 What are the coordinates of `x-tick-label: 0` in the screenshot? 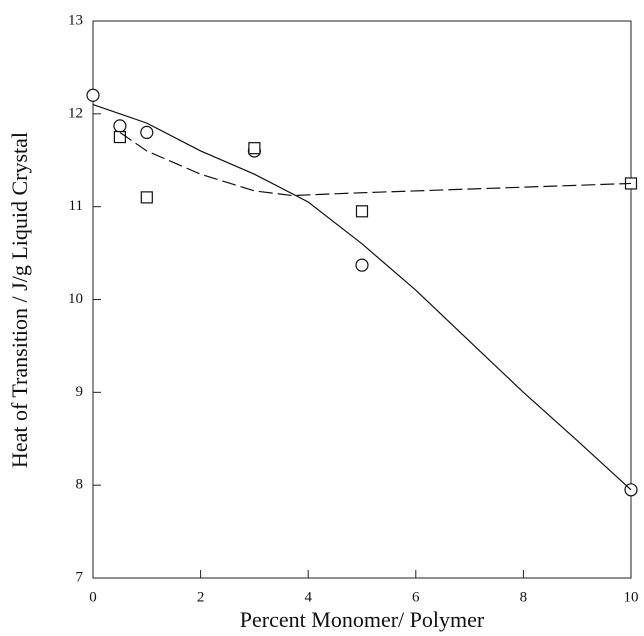 It's located at (93, 597).